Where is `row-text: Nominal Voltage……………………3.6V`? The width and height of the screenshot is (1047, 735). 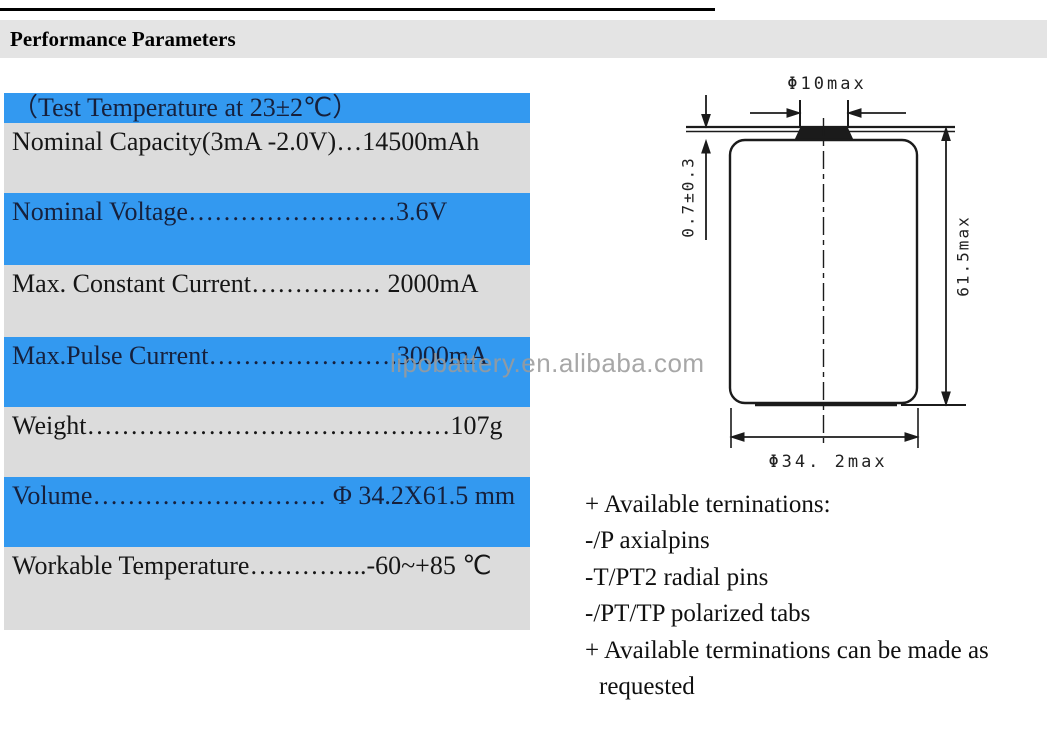 row-text: Nominal Voltage……………………3.6V is located at coordinates (230, 211).